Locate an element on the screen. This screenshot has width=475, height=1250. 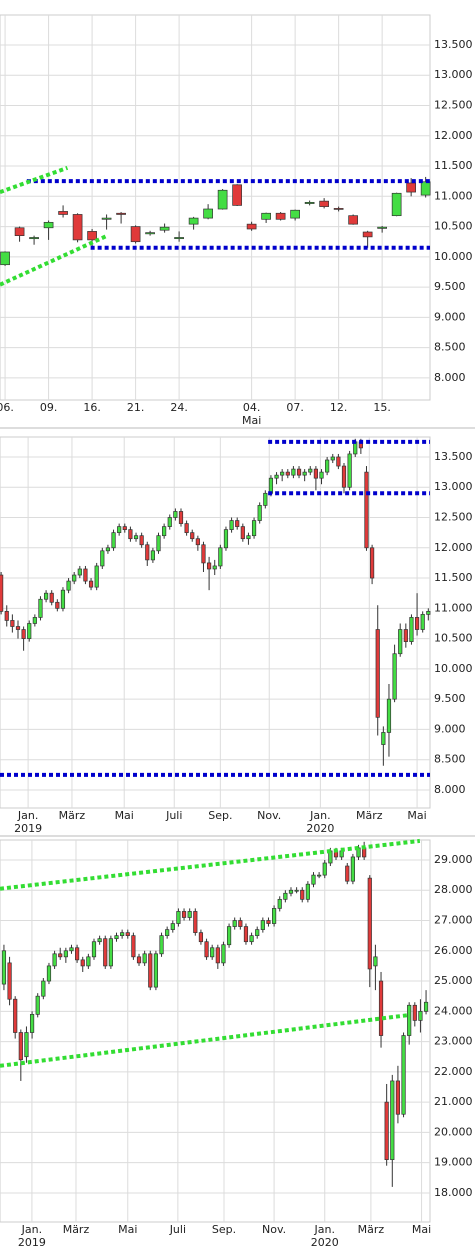
y-tick-label: 27.000 is located at coordinates (453, 920).